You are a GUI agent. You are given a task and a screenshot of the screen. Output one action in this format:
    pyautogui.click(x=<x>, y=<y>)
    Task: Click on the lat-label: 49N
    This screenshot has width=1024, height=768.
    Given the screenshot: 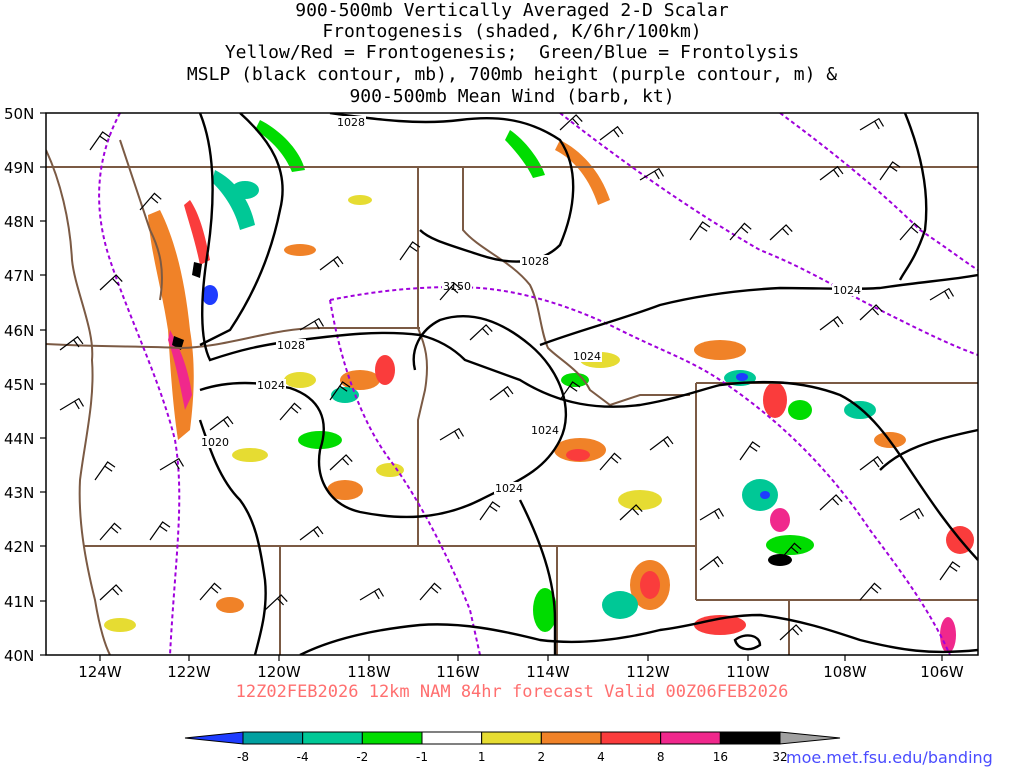 What is the action you would take?
    pyautogui.click(x=19, y=168)
    